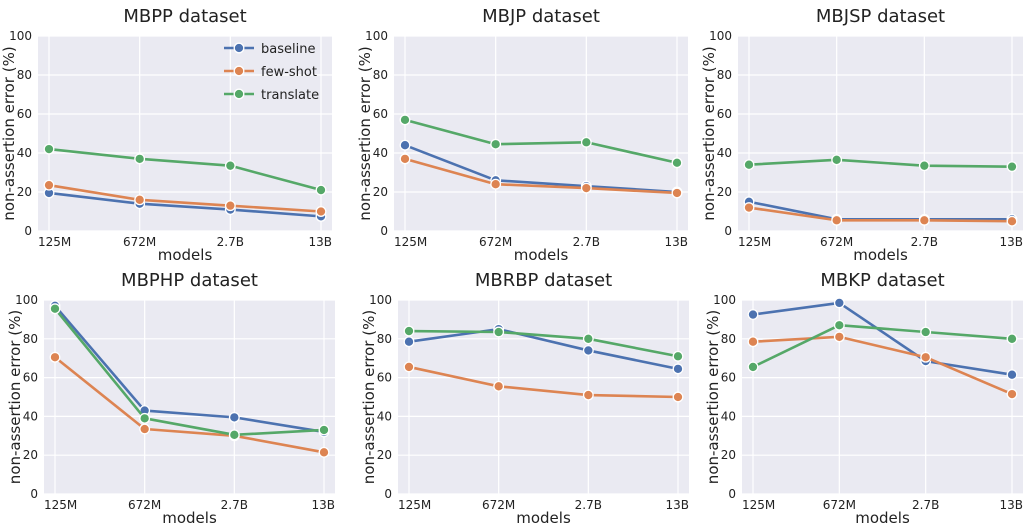 This screenshot has height=525, width=1027. What do you see at coordinates (541, 16) in the screenshot?
I see `chart-title: MBJP dataset` at bounding box center [541, 16].